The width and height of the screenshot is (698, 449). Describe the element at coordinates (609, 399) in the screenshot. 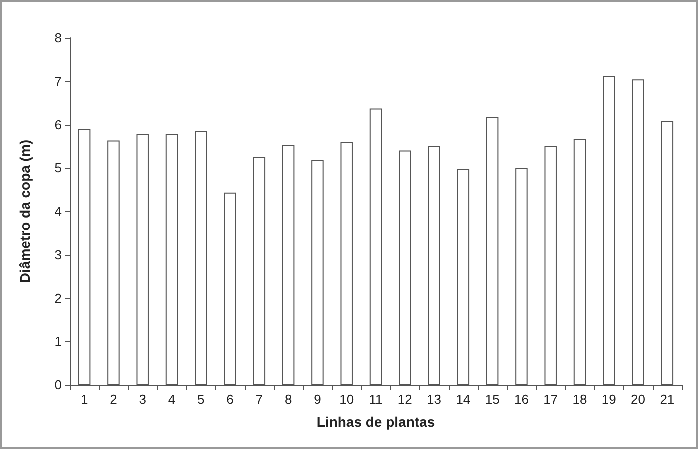

I see `x-tick-label: 19` at that location.